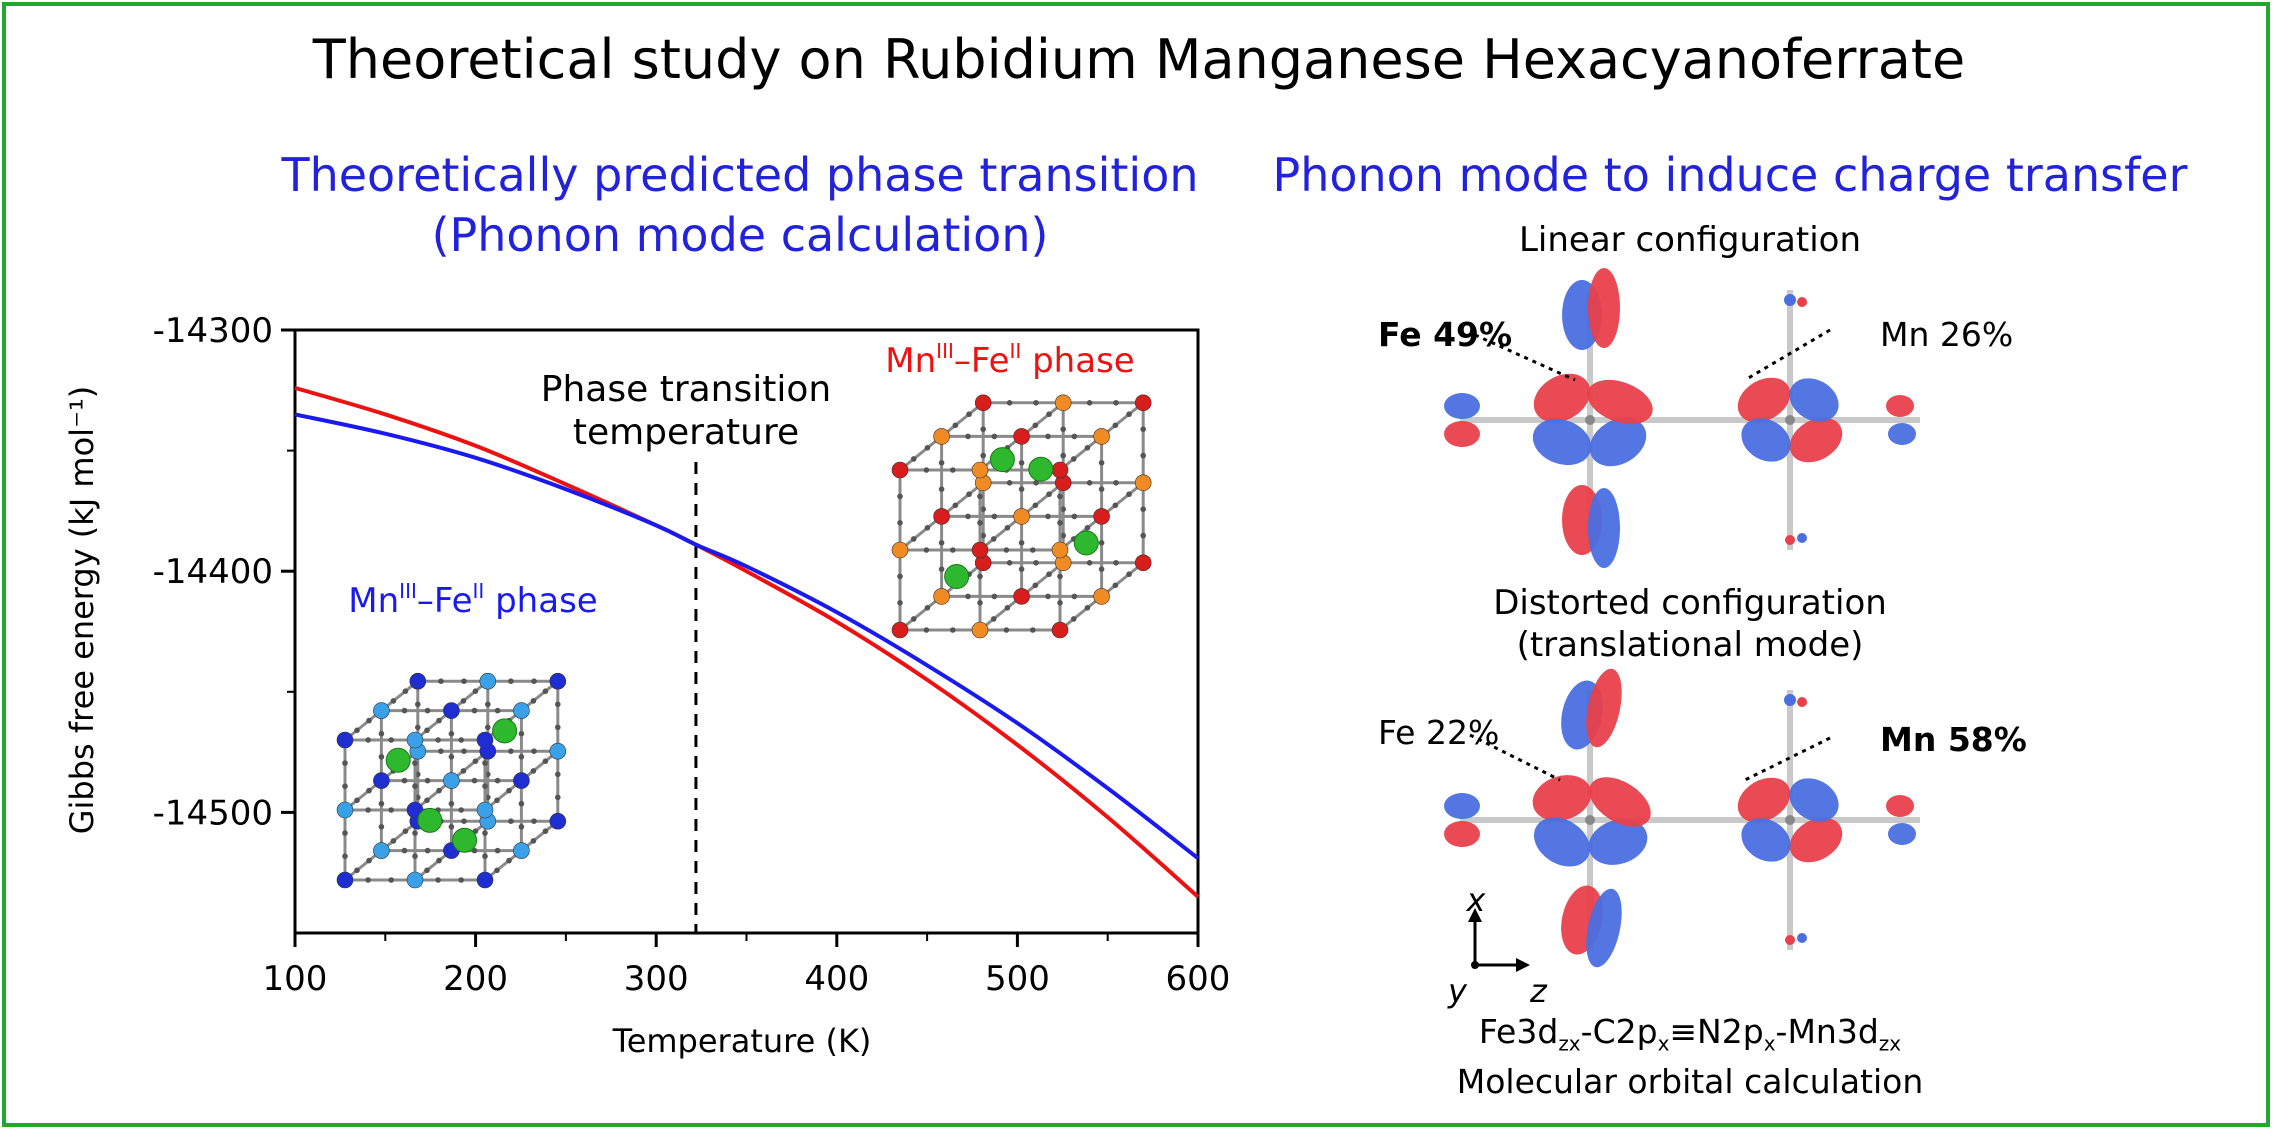 This screenshot has width=2278, height=1135. I want to click on distorted-label-line2: (translational mode), so click(1690, 645).